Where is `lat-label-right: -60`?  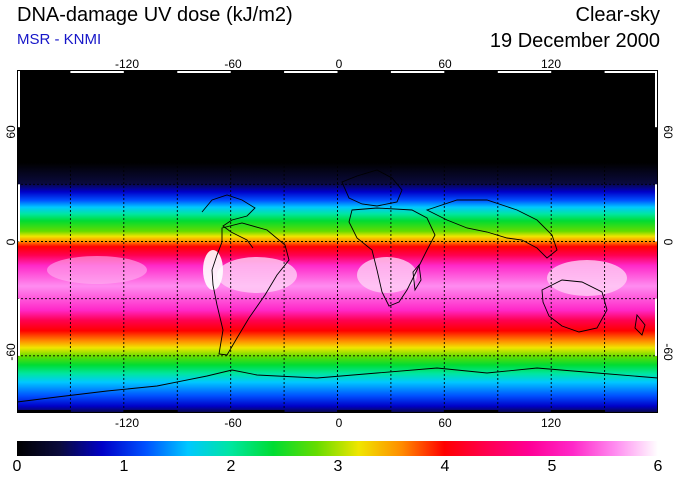
lat-label-right: -60 is located at coordinates (668, 352).